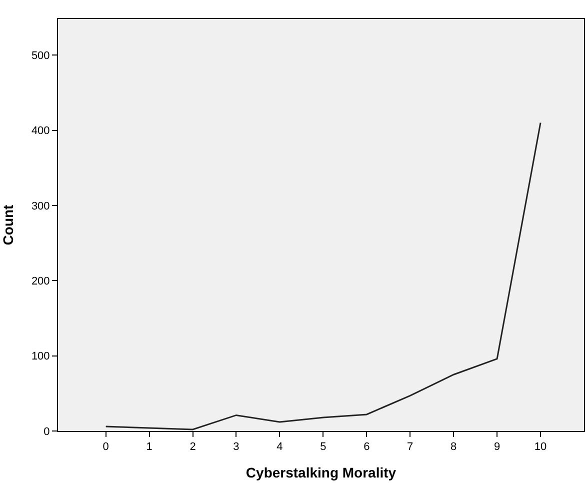 This screenshot has height=483, width=585. I want to click on y-axis-title: Count, so click(8, 225).